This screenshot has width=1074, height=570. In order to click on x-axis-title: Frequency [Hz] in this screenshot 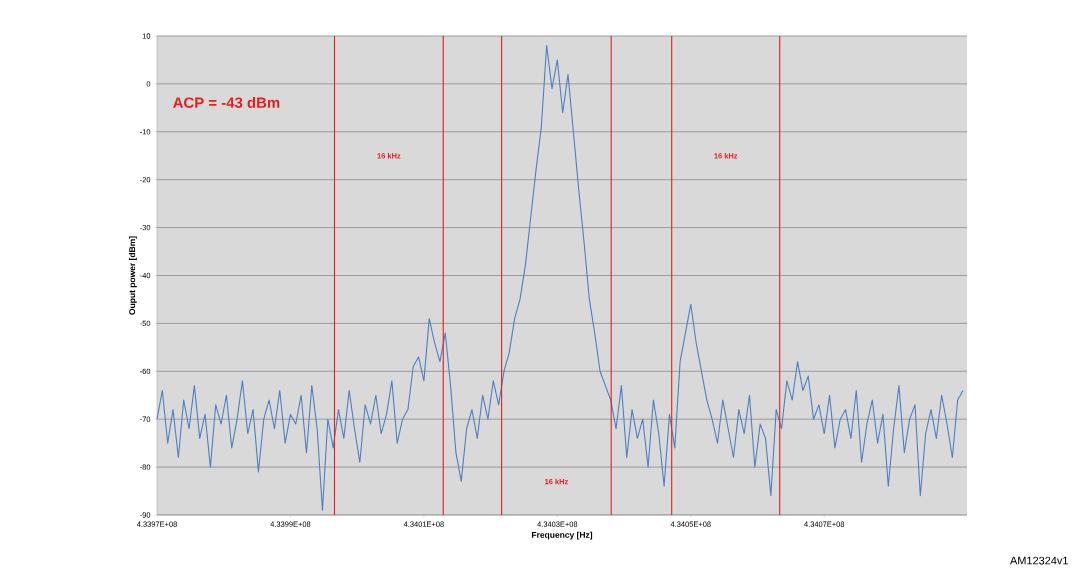, I will do `click(562, 535)`.